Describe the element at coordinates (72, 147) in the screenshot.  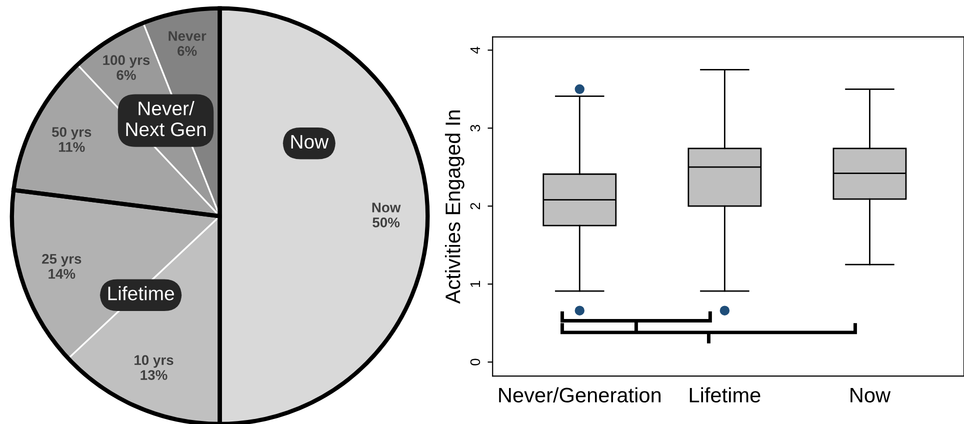
I see `data-label: 11%` at that location.